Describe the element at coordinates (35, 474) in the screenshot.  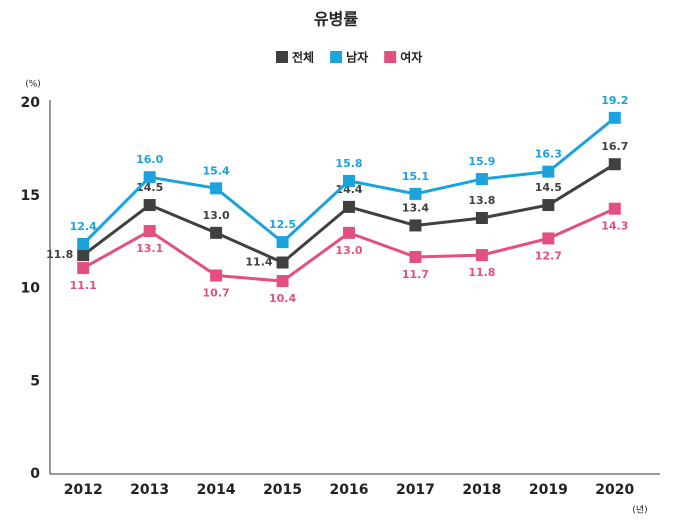
I see `y-tick-label: 0` at that location.